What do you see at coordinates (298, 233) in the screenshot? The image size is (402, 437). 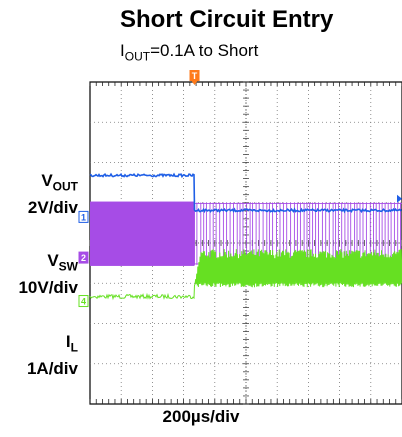 I see `vsw-trace` at bounding box center [298, 233].